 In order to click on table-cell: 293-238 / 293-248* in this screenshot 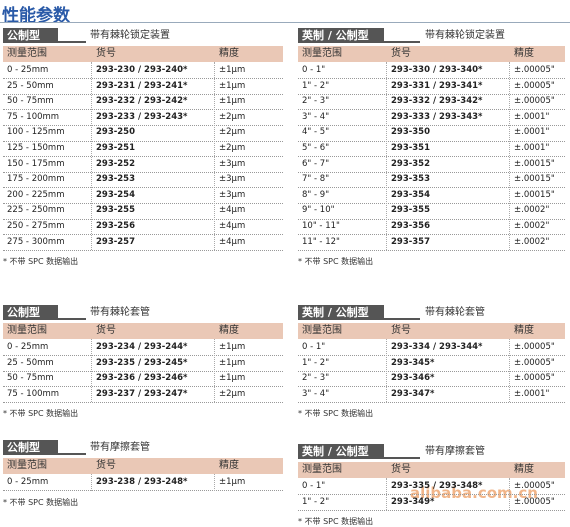, I will do `click(142, 482)`.